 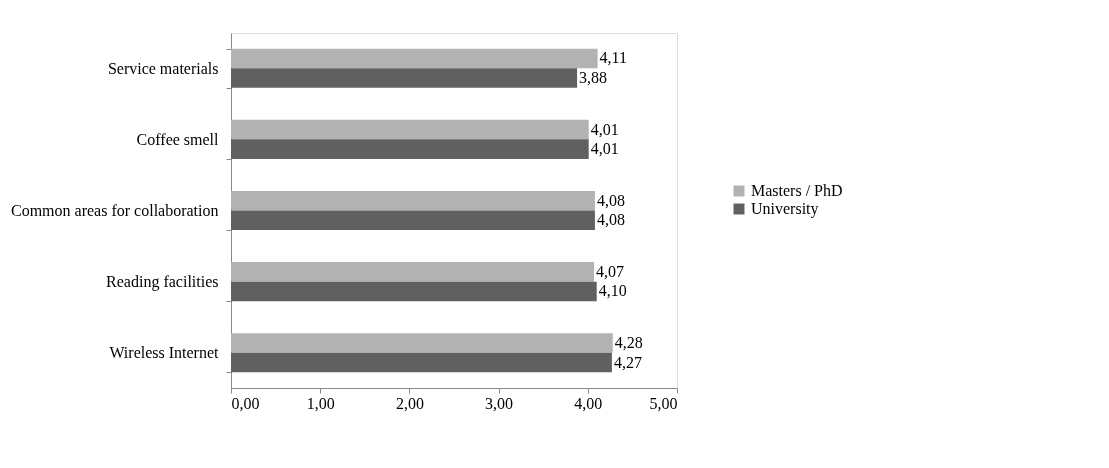 I want to click on data-label: 4,11, so click(x=613, y=58).